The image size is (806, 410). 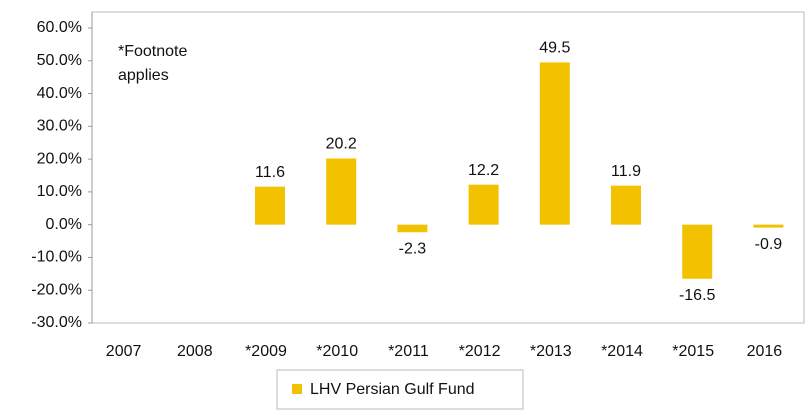 I want to click on y-tick-label: 50.0%, so click(x=59, y=60).